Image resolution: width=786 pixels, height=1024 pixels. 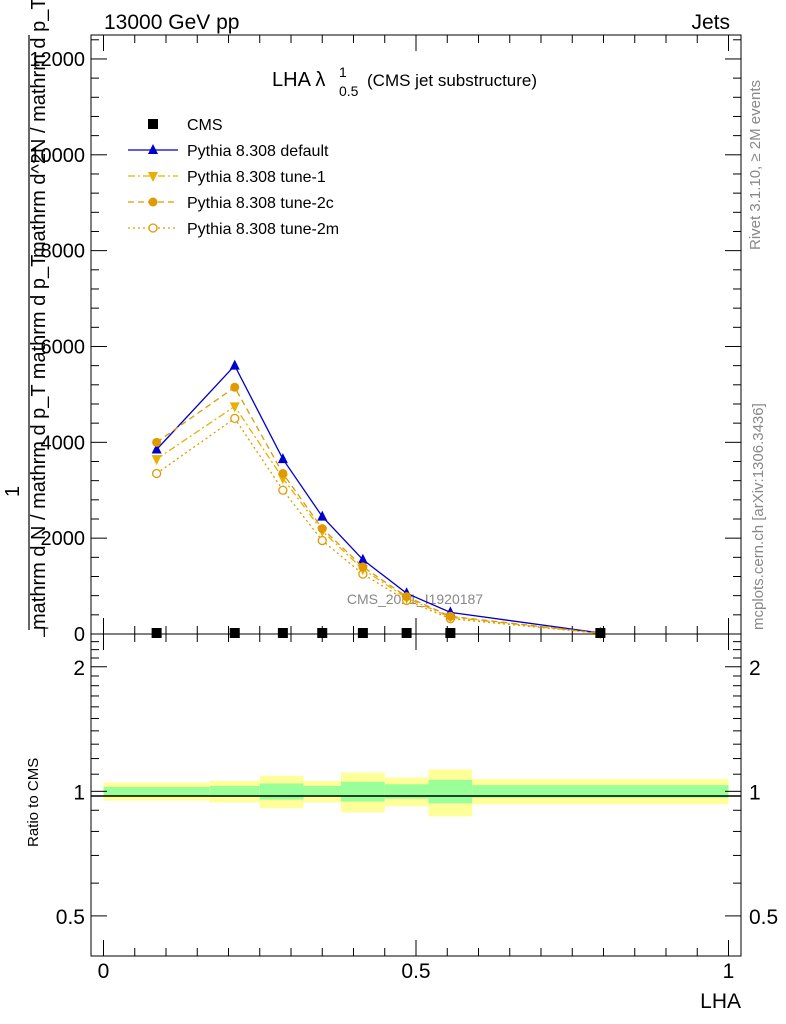 I want to click on ytick-label: 4000, so click(x=63, y=443).